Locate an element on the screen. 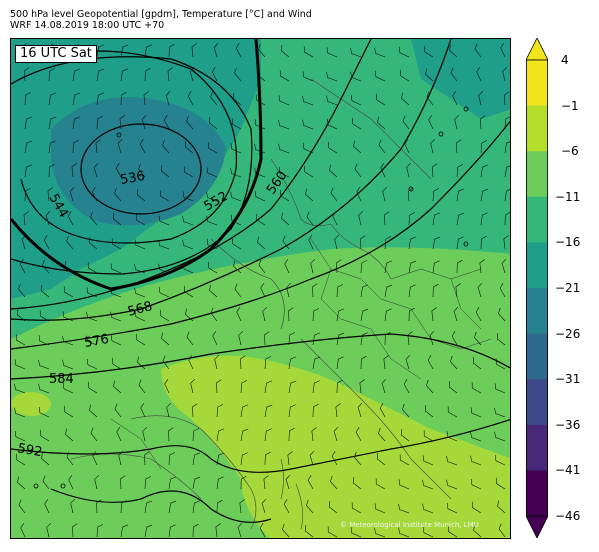 The height and width of the screenshot is (552, 599). colorbar-tick-label: −46 is located at coordinates (568, 516).